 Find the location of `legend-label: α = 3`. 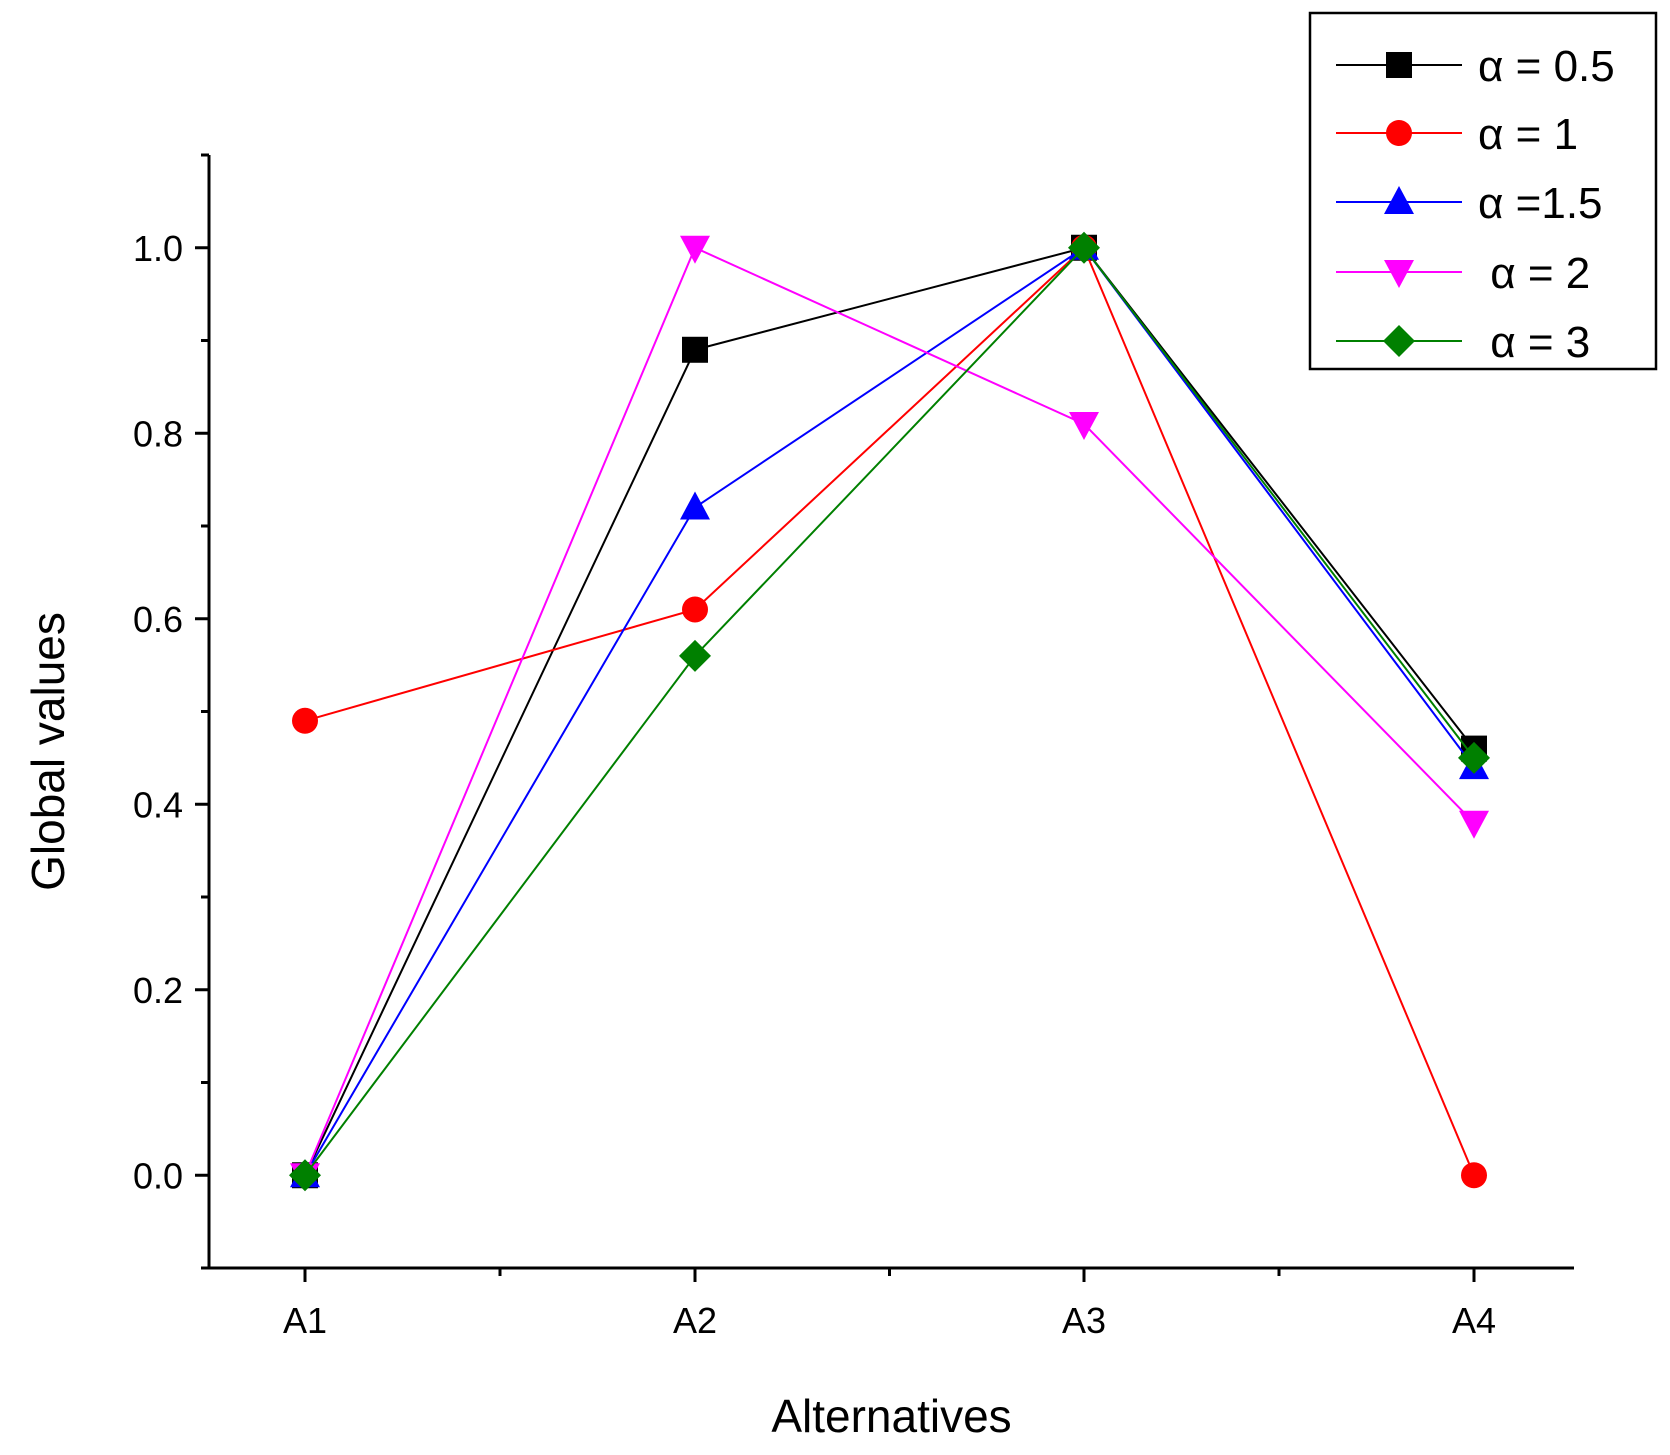

legend-label: α = 3 is located at coordinates (1534, 342).